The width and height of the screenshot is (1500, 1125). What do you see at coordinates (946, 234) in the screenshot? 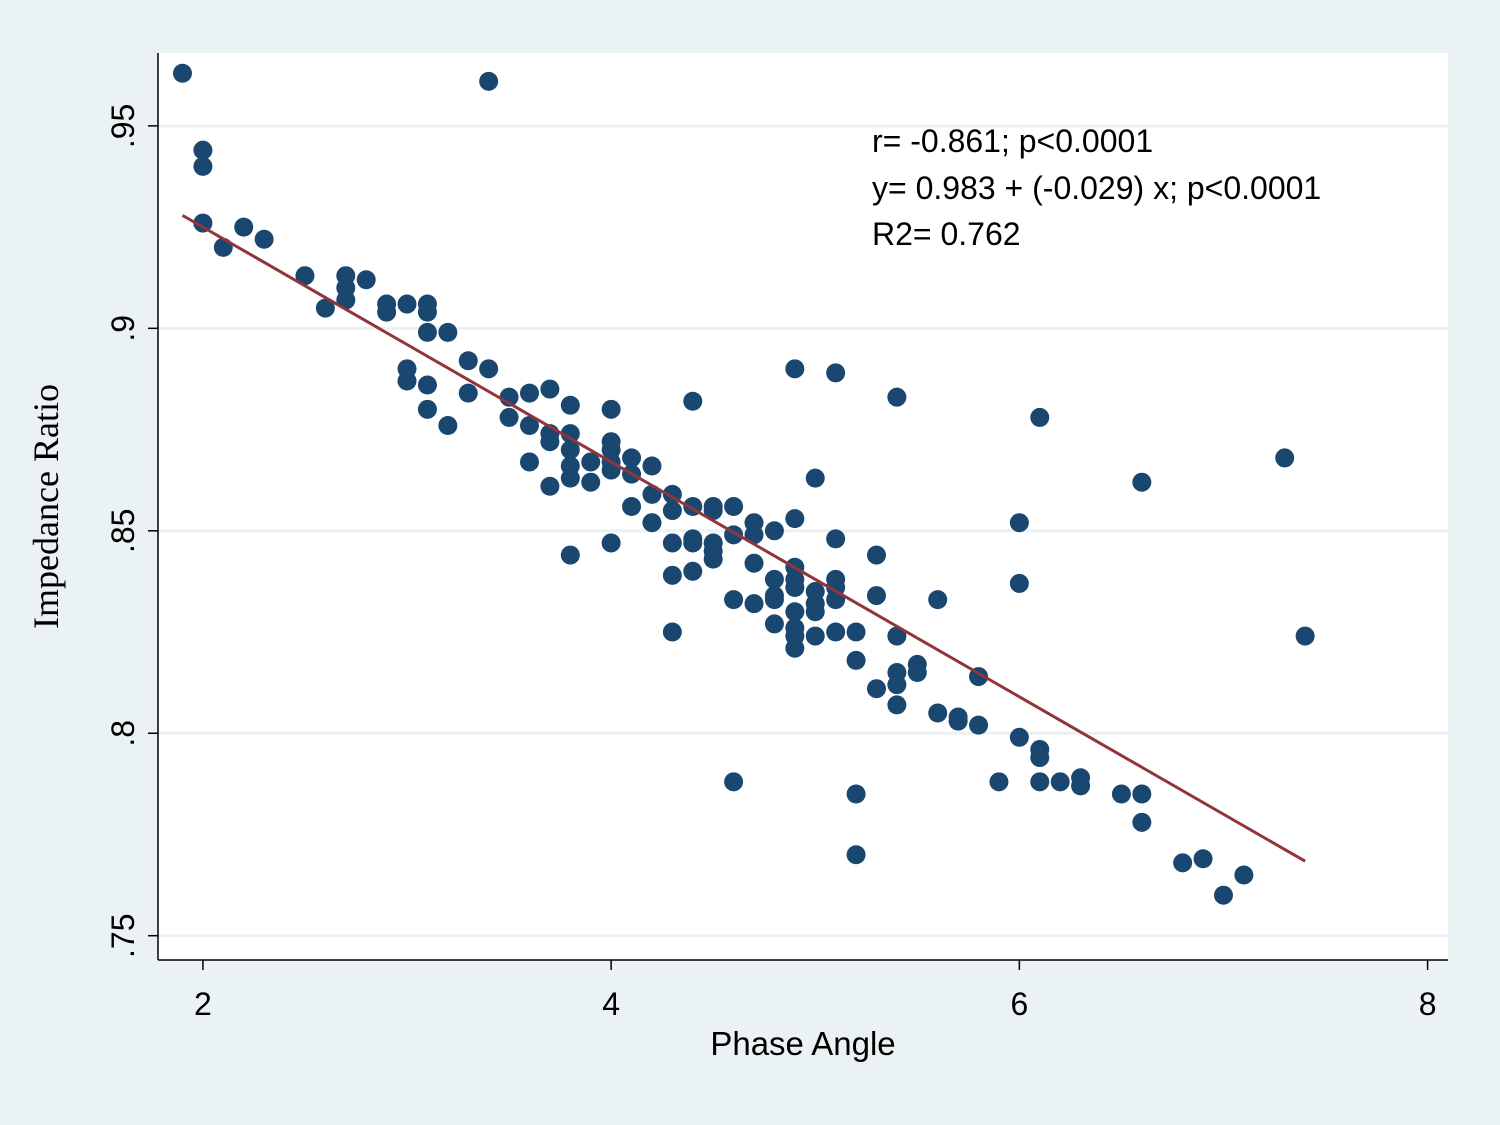
I see `annotation-r2: R2= 0.762` at bounding box center [946, 234].